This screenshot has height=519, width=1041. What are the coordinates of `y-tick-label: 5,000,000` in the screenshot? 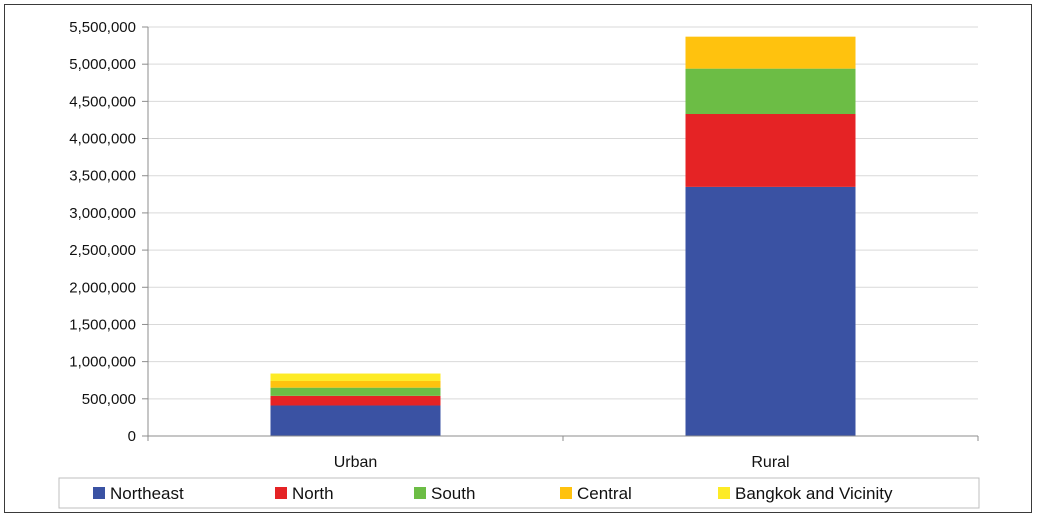 It's located at (102, 64).